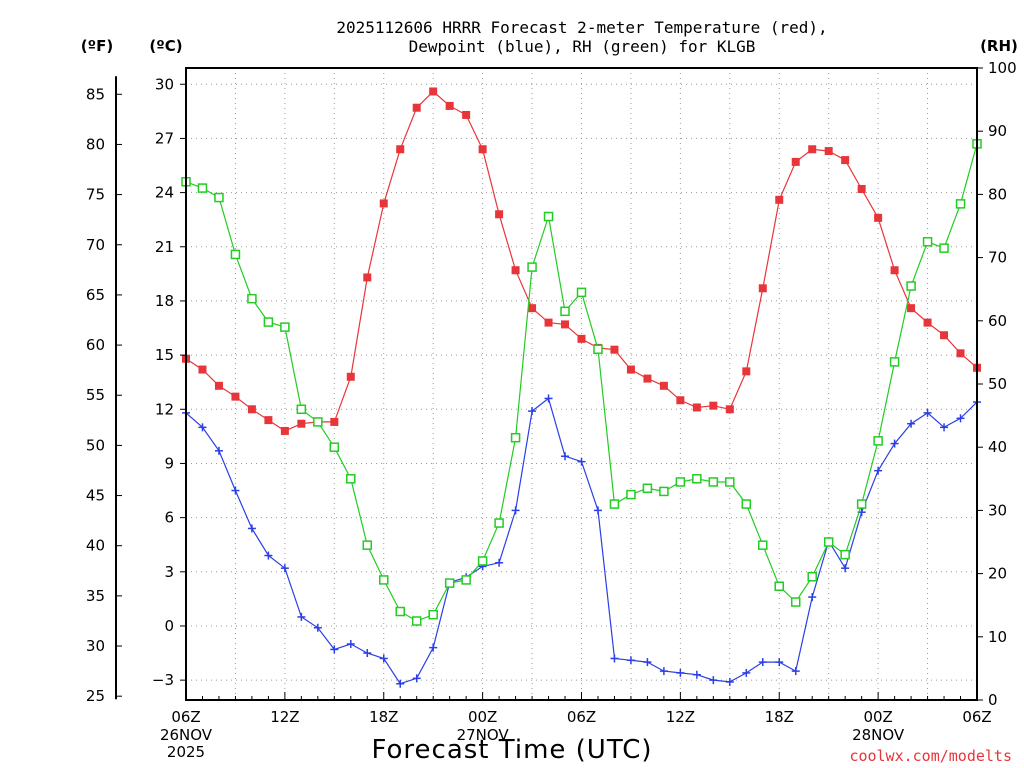 This screenshot has height=768, width=1024. Describe the element at coordinates (186, 752) in the screenshot. I see `year-label: 2025` at that location.